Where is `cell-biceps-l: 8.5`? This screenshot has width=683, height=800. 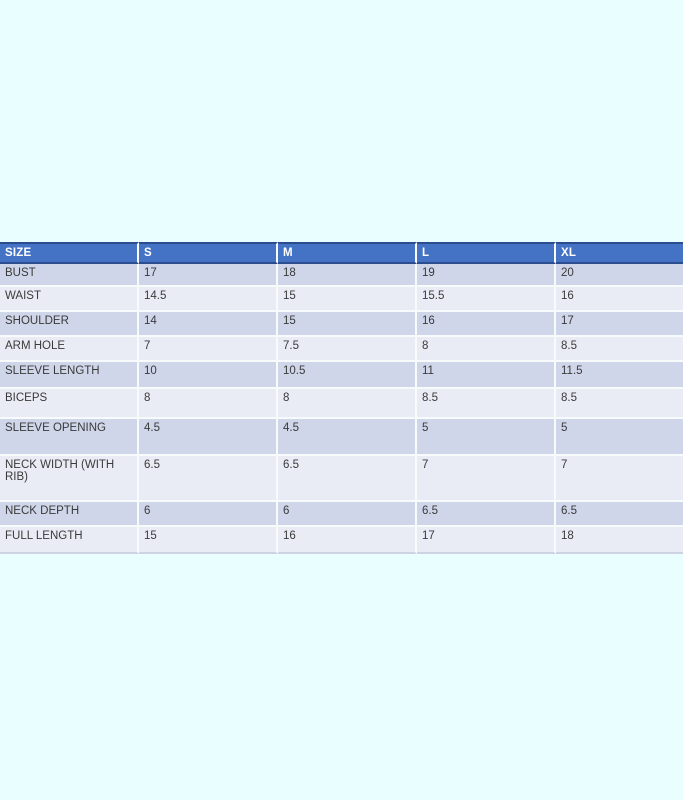 cell-biceps-l: 8.5 is located at coordinates (486, 404).